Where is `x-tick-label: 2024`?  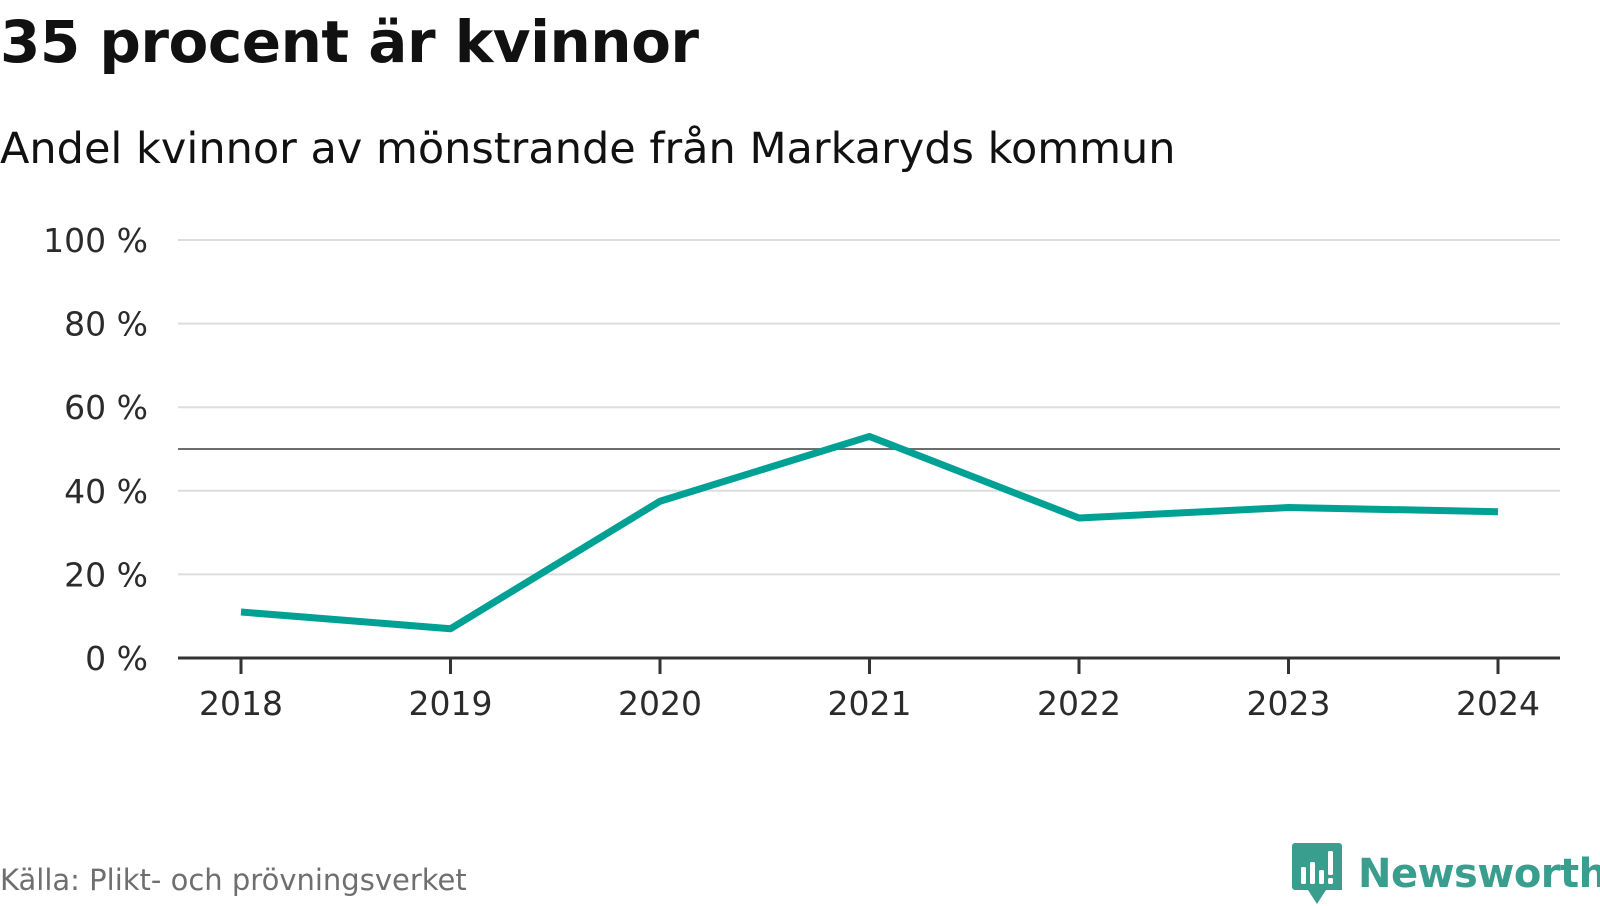 x-tick-label: 2024 is located at coordinates (1498, 703).